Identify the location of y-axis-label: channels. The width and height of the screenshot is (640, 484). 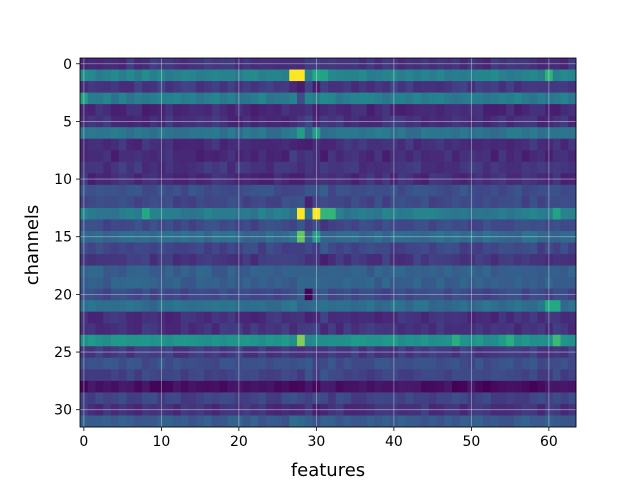
(32, 245).